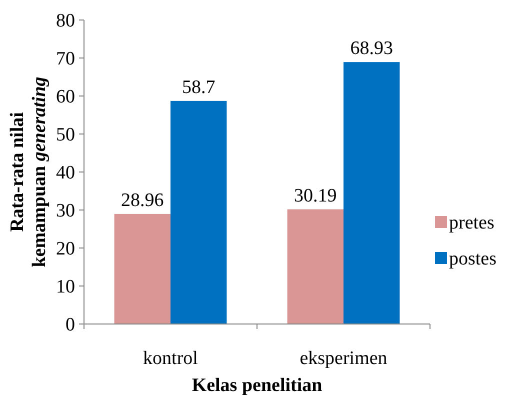 This screenshot has width=531, height=403. What do you see at coordinates (65, 287) in the screenshot?
I see `y-tick-label: 10` at bounding box center [65, 287].